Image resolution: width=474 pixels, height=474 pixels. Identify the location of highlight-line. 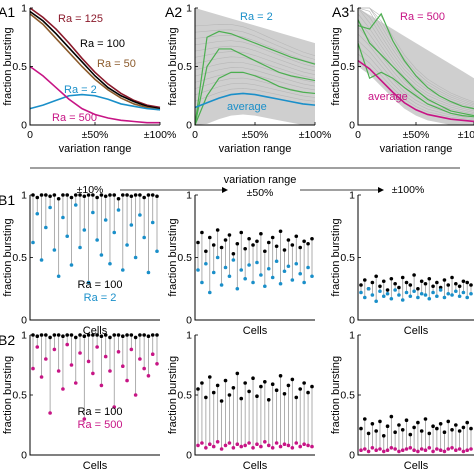
(415, 80).